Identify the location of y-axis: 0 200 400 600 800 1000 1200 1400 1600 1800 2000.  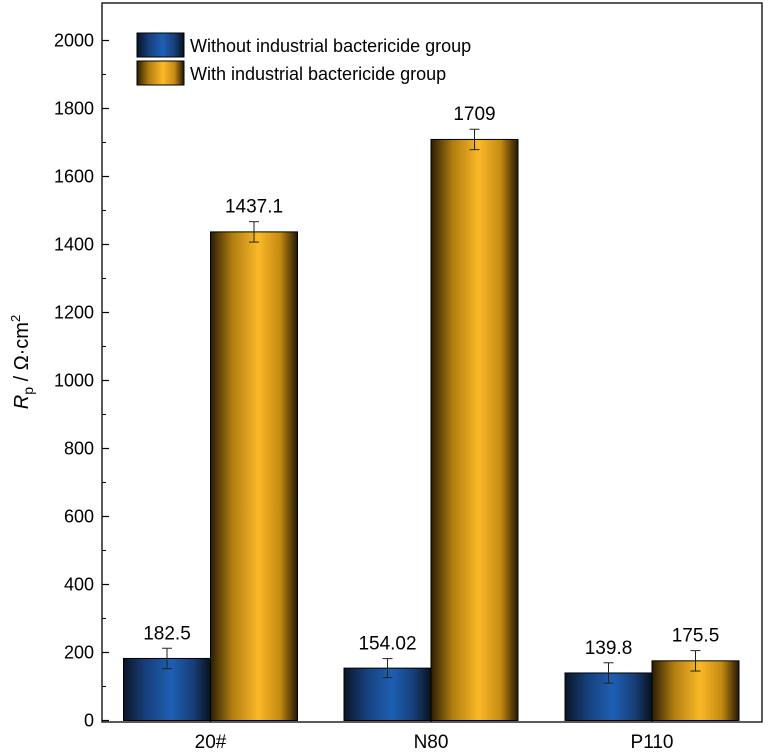
(81, 381).